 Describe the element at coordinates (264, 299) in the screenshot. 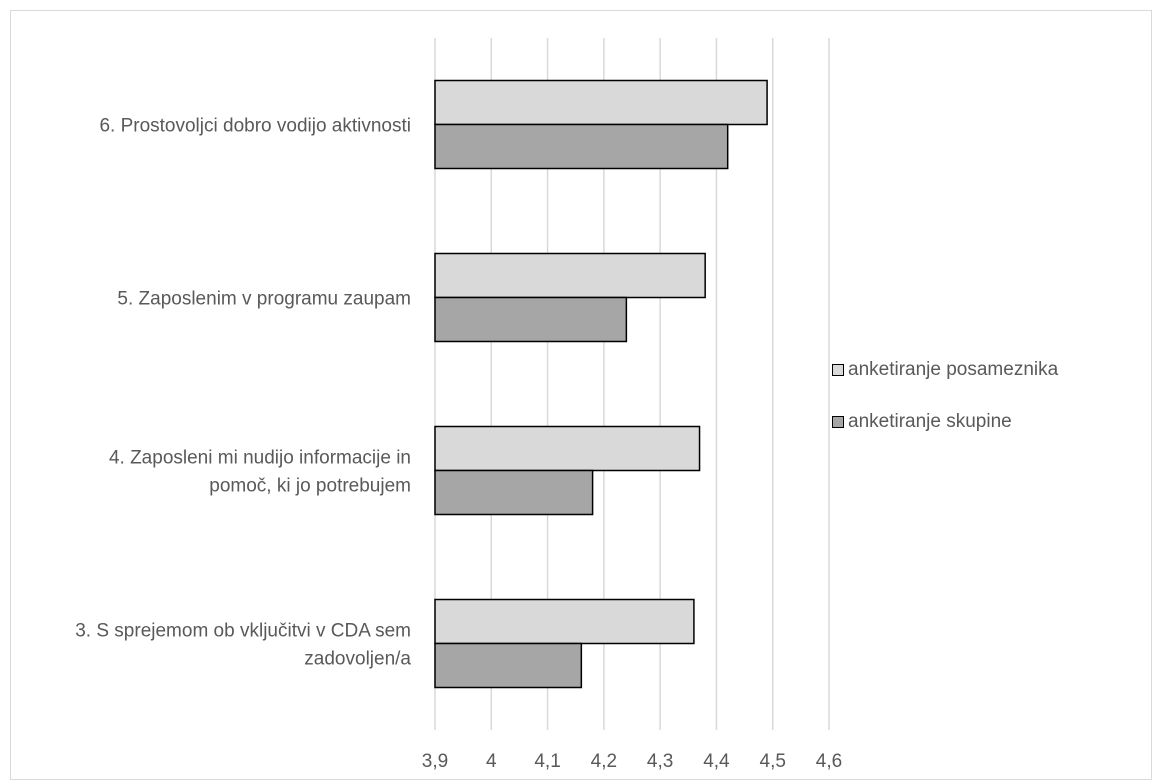

I see `category-label: 5. Zaposlenim v programu zaupam` at that location.